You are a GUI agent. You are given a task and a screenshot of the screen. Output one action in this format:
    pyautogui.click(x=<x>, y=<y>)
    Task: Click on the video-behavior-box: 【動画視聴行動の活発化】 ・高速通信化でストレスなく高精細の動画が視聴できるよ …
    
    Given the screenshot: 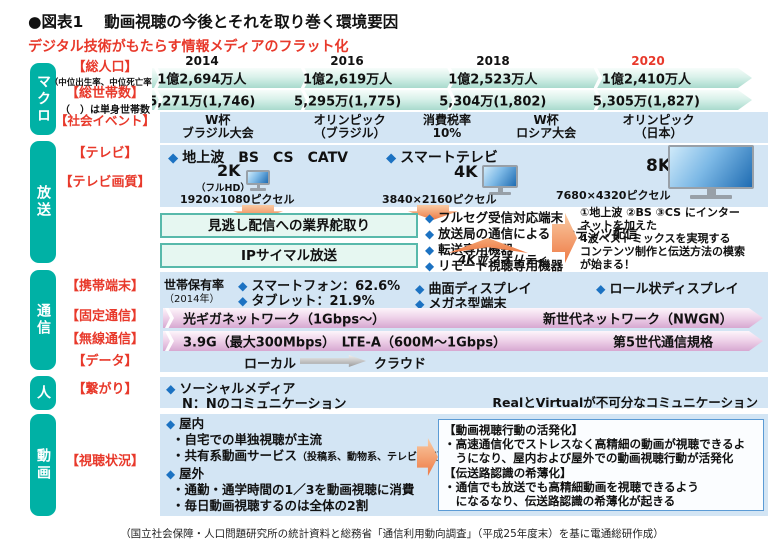 What is the action you would take?
    pyautogui.click(x=601, y=465)
    